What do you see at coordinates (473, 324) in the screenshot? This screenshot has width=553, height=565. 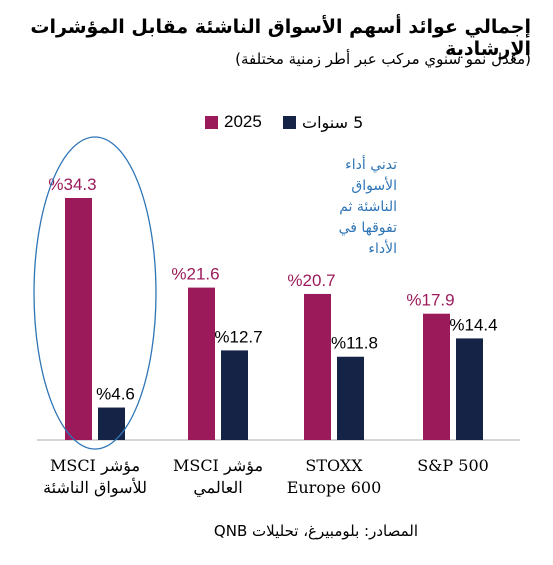 I see `data-label-5-years-3: %14.4` at bounding box center [473, 324].